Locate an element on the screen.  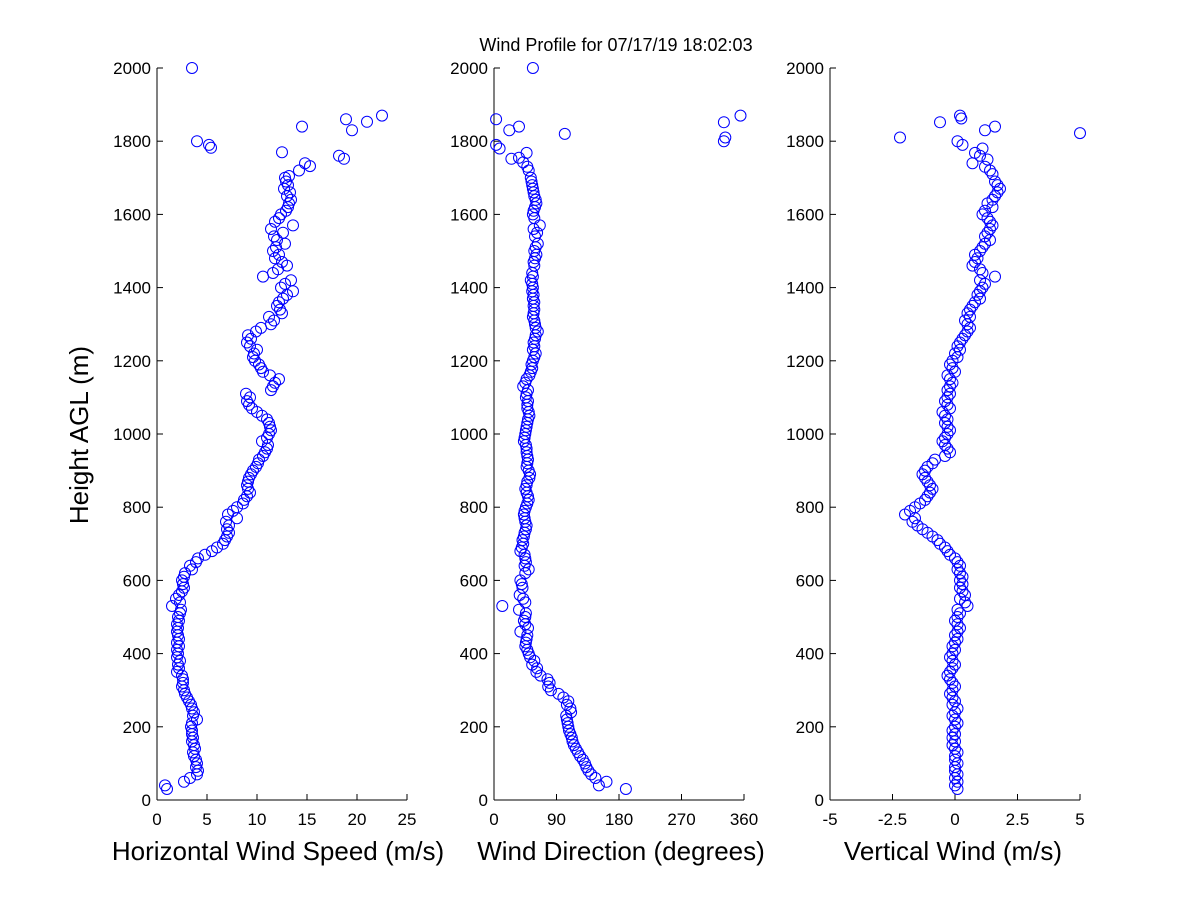
y-axis-label: Height AGL (m) is located at coordinates (79, 435).